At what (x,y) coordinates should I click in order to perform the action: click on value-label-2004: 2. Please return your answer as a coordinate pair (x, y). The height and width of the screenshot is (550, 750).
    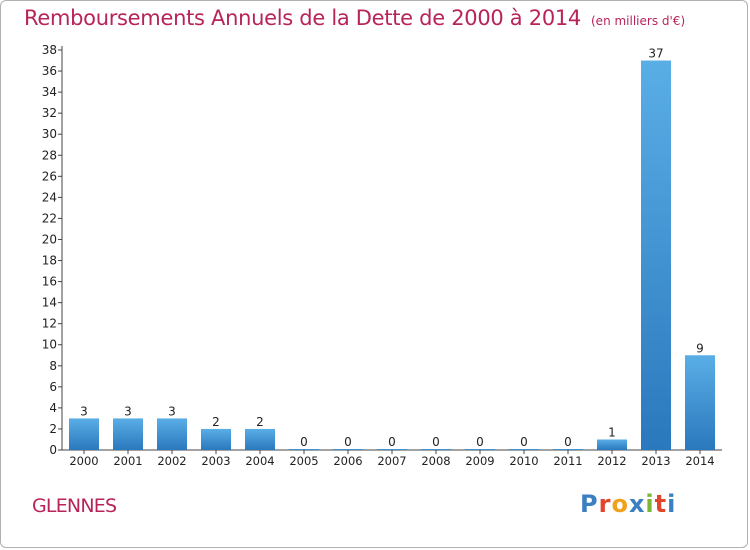
    Looking at the image, I should click on (260, 422).